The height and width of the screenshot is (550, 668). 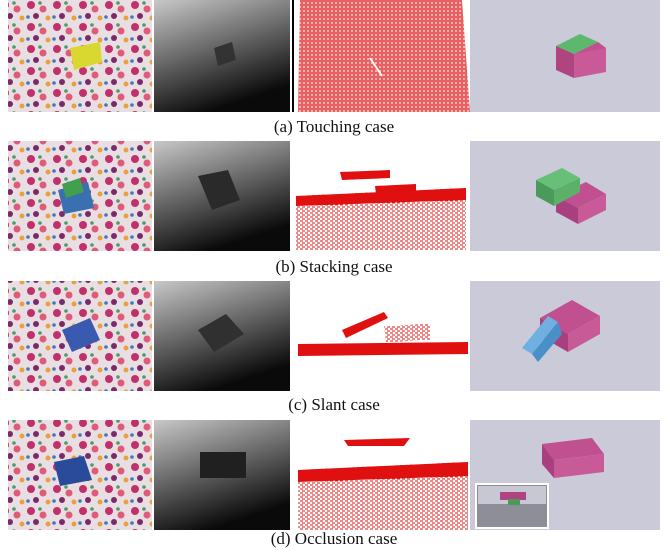 What do you see at coordinates (334, 404) in the screenshot?
I see `caption: (c) Slant case` at bounding box center [334, 404].